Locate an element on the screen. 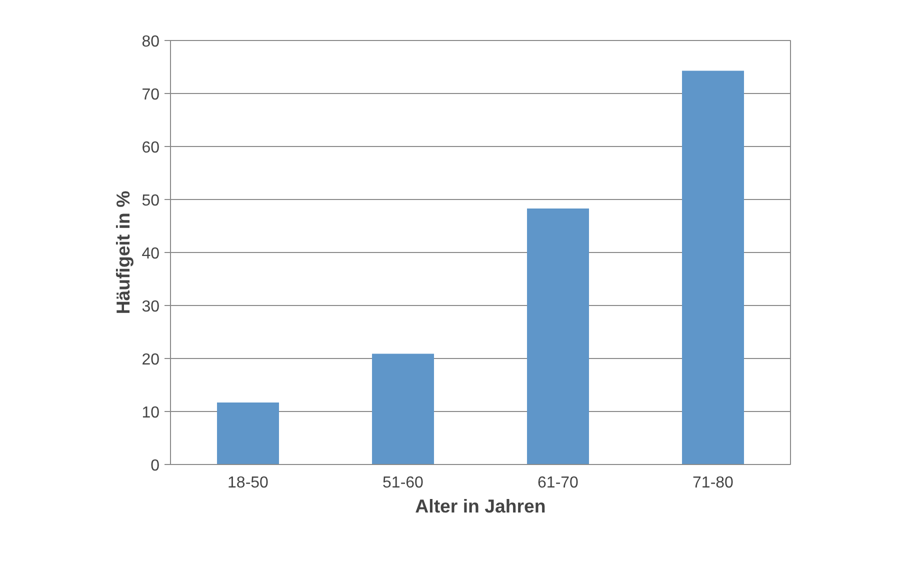 This screenshot has height=581, width=901. y-tick-label: 80 is located at coordinates (151, 42).